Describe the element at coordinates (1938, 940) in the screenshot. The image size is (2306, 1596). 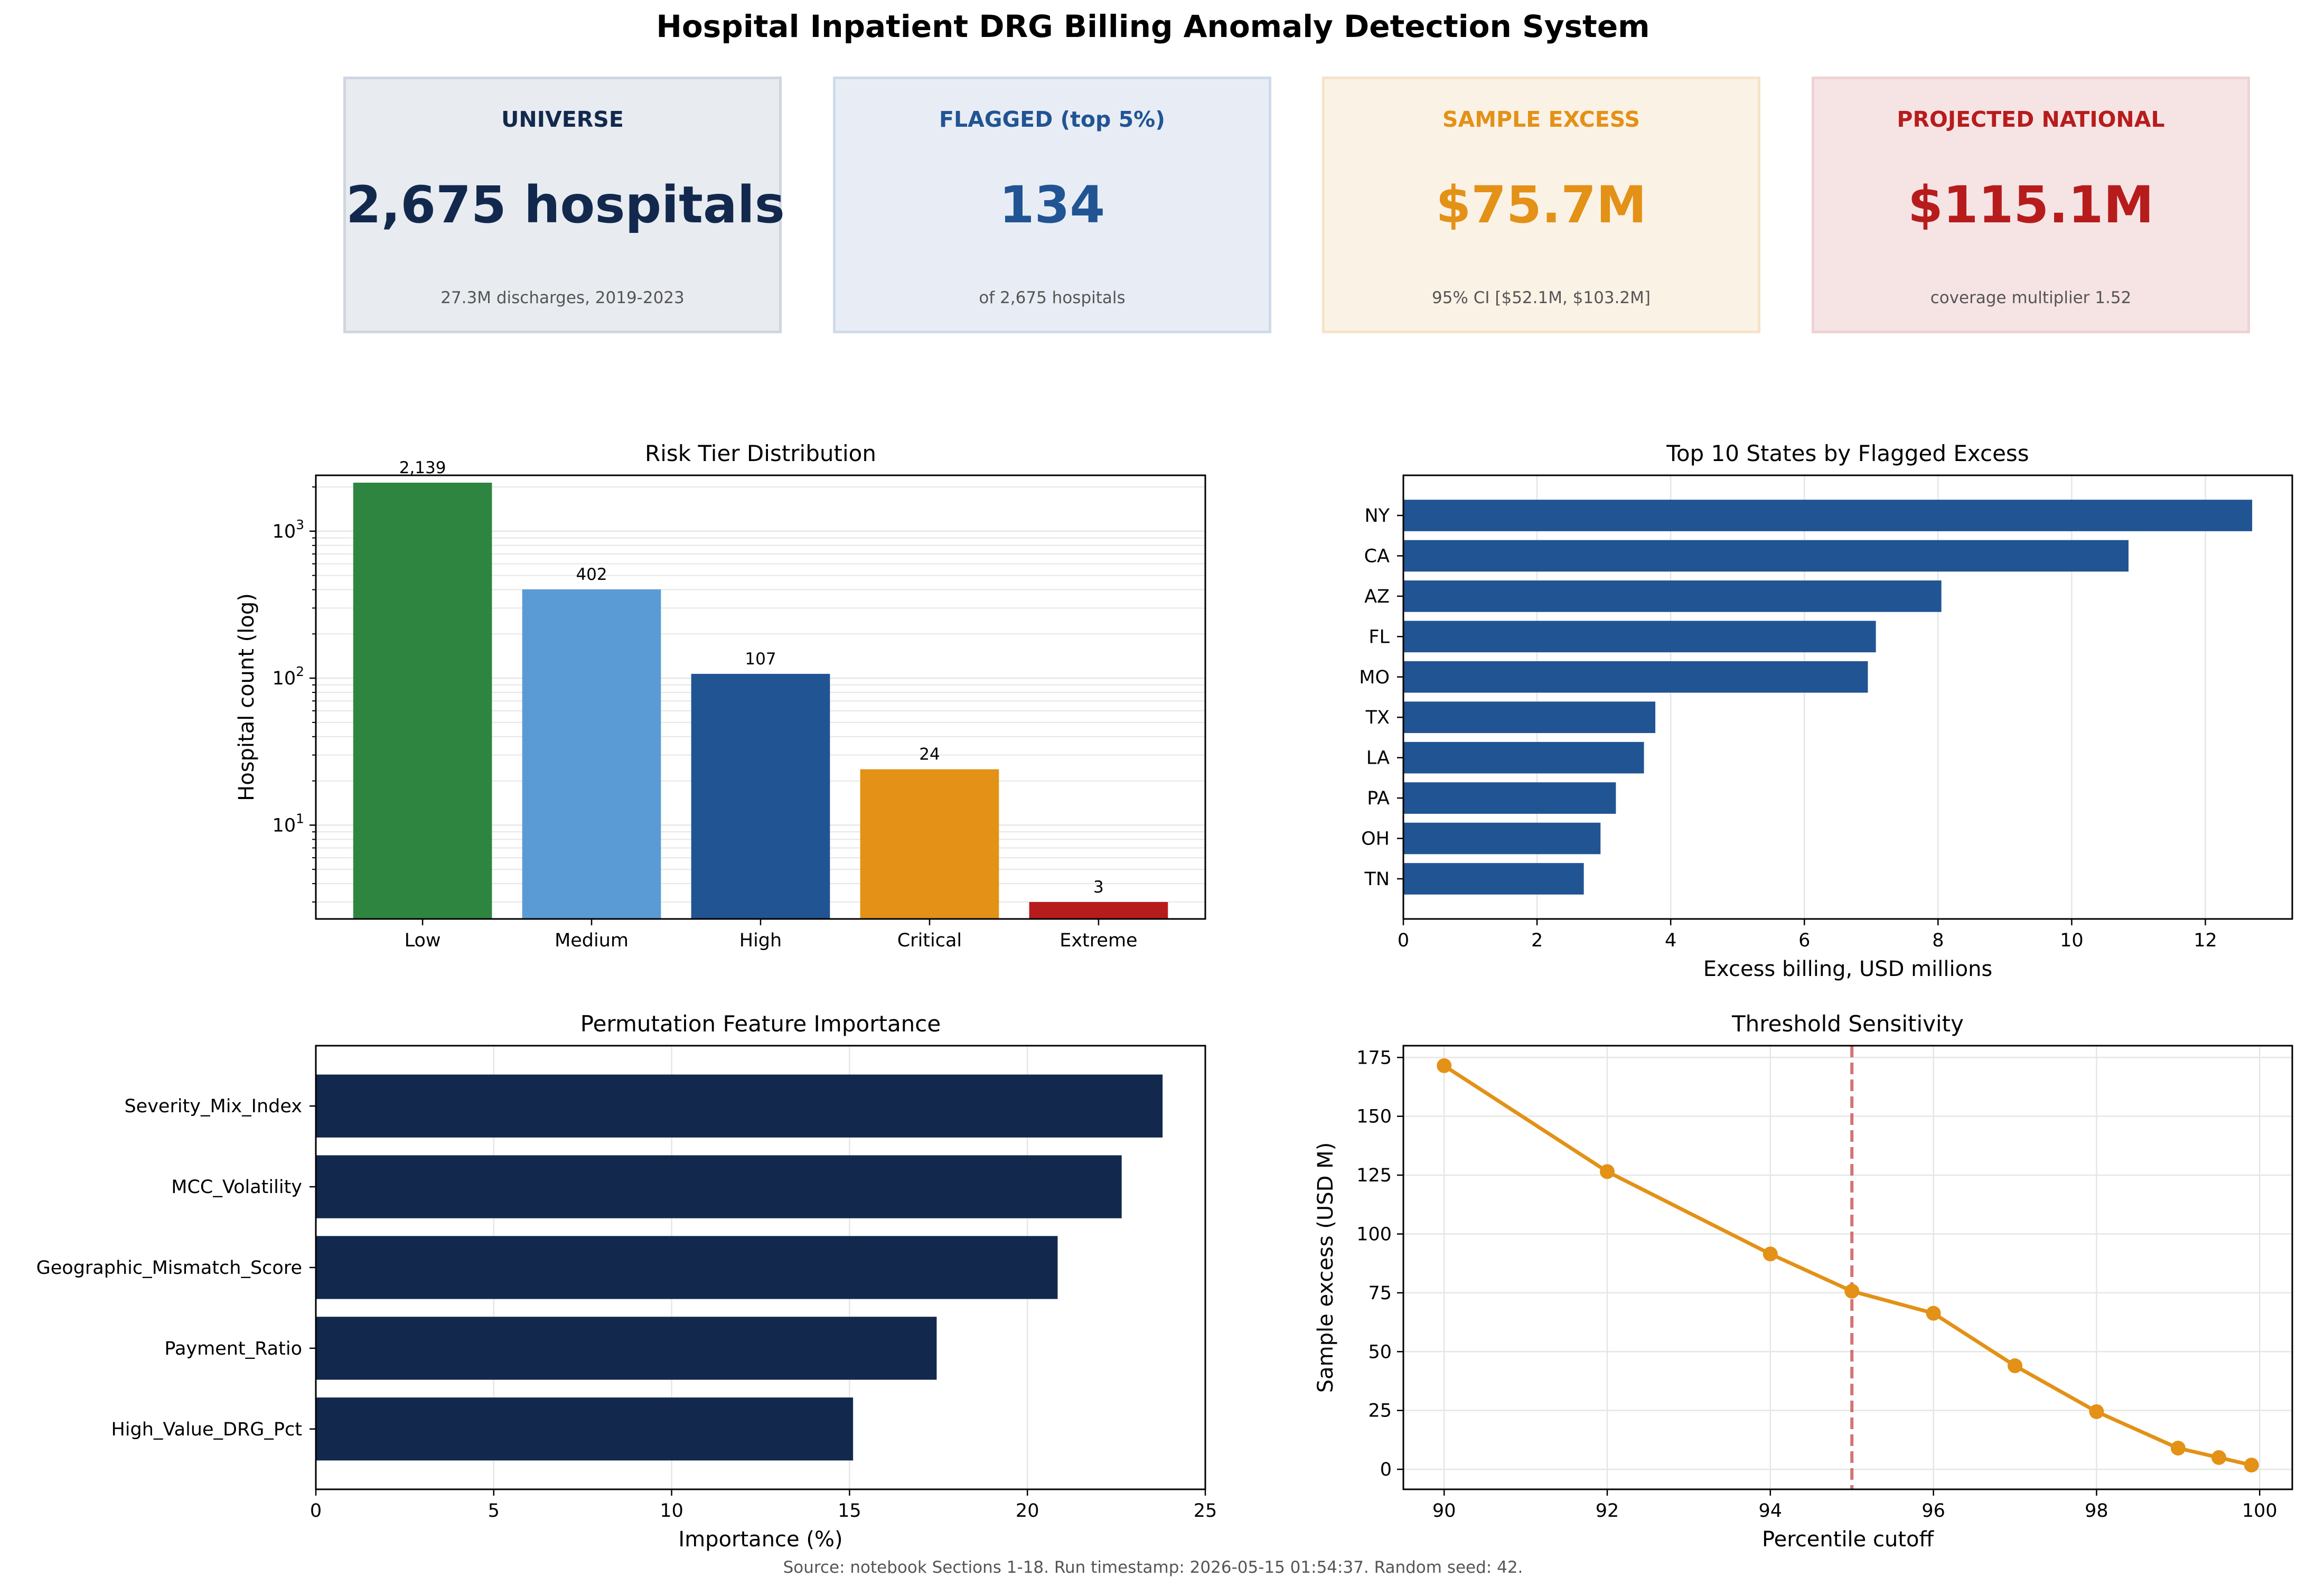
I see `x-tick-label: 8` at that location.